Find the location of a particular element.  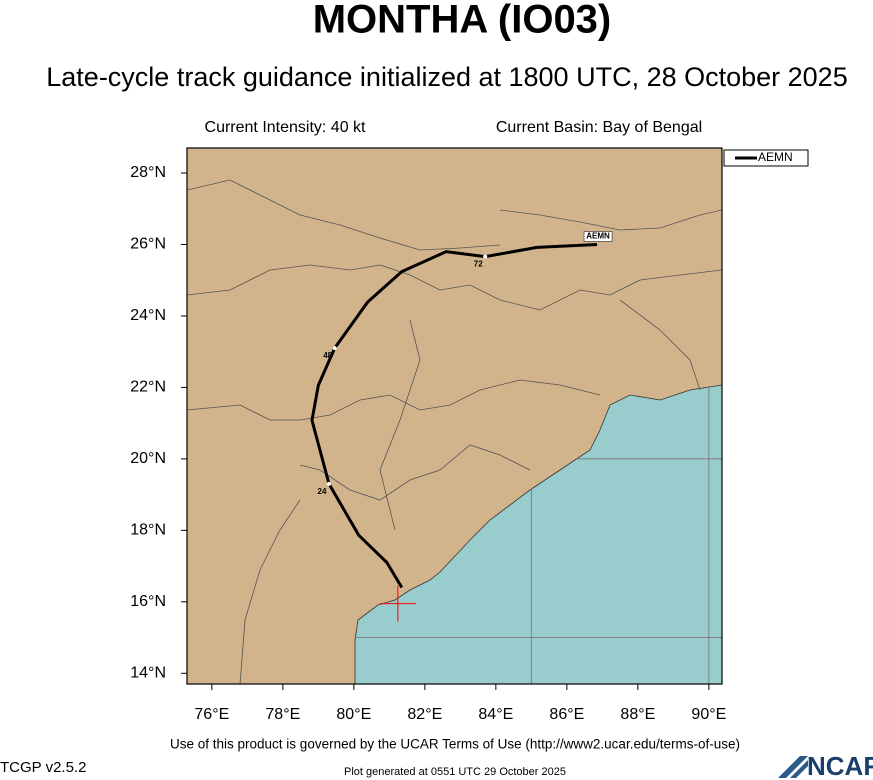

chart-title: MONTHA (IO03) is located at coordinates (462, 21).